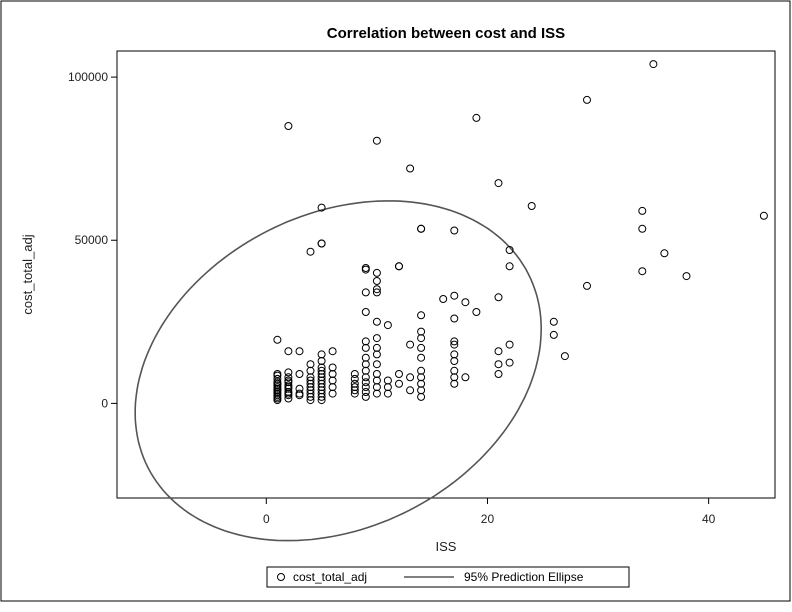 This screenshot has width=792, height=612. I want to click on legend-marker-circle, so click(281, 577).